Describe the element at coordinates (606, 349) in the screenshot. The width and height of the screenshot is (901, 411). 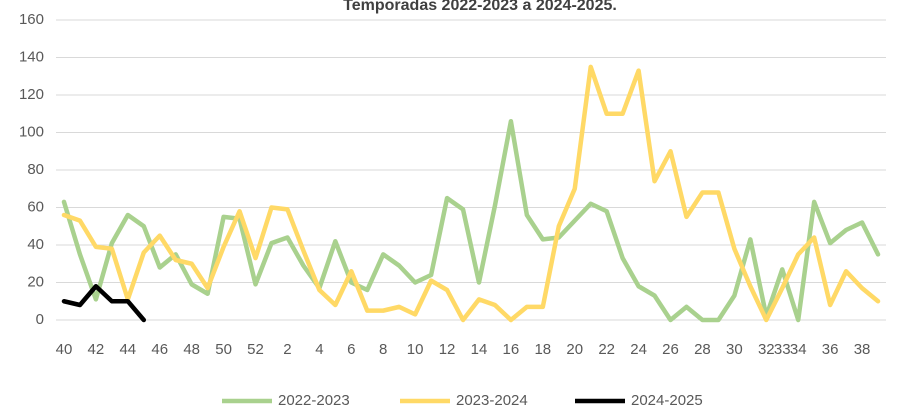
I see `x-tick-label: 22` at that location.